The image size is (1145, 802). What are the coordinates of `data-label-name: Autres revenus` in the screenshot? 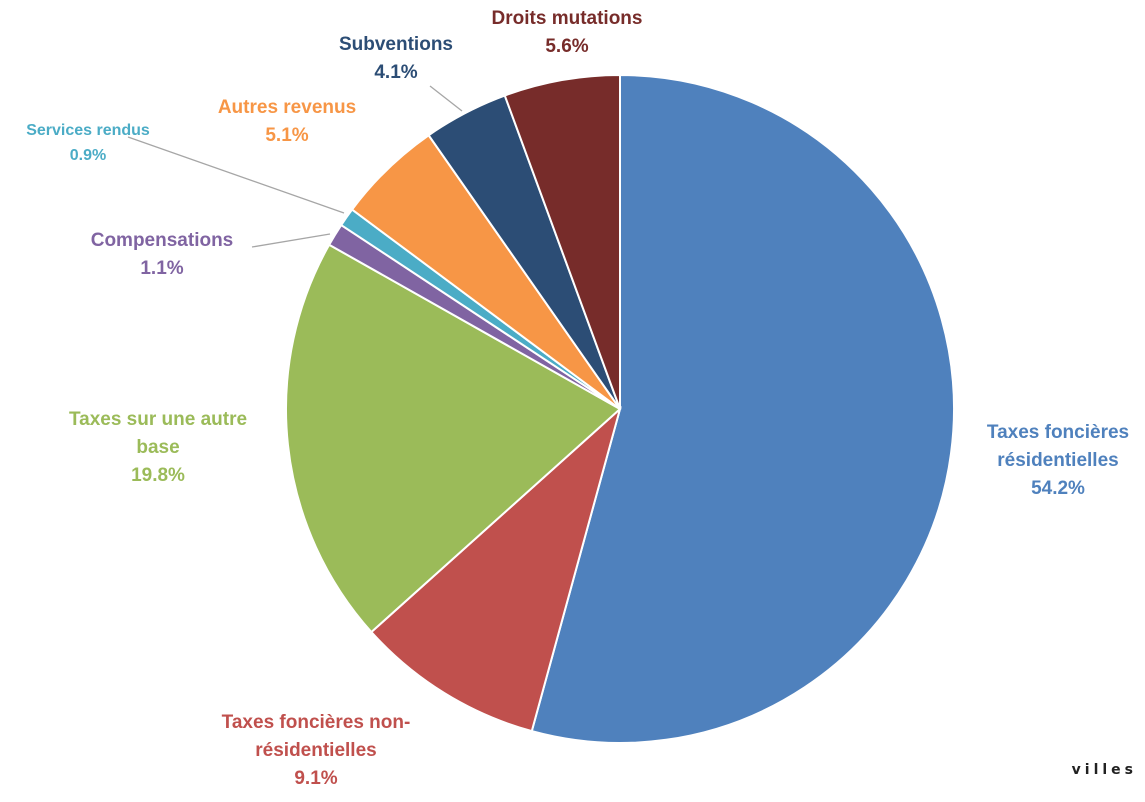 It's located at (287, 107).